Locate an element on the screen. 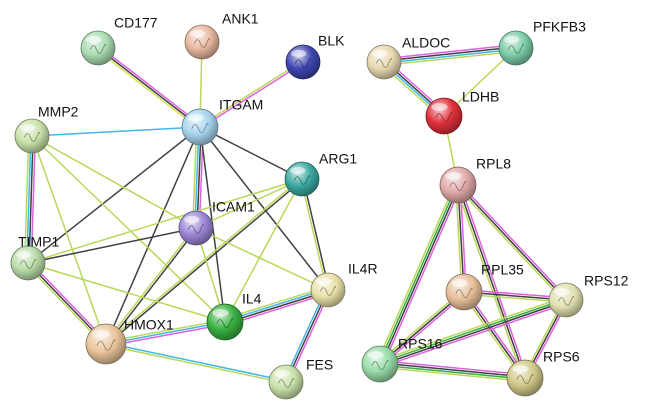  node-rps16: RPS16 is located at coordinates (402, 359).